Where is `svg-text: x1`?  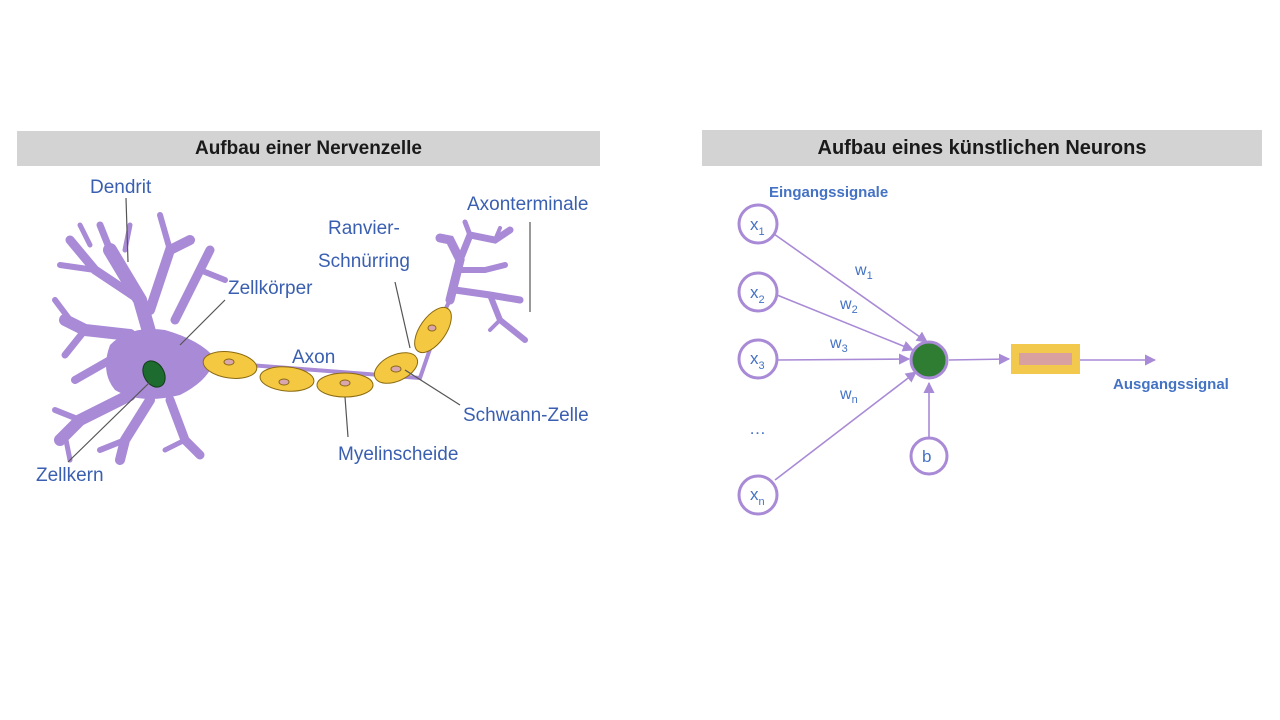
svg-text: x1 is located at coordinates (757, 226).